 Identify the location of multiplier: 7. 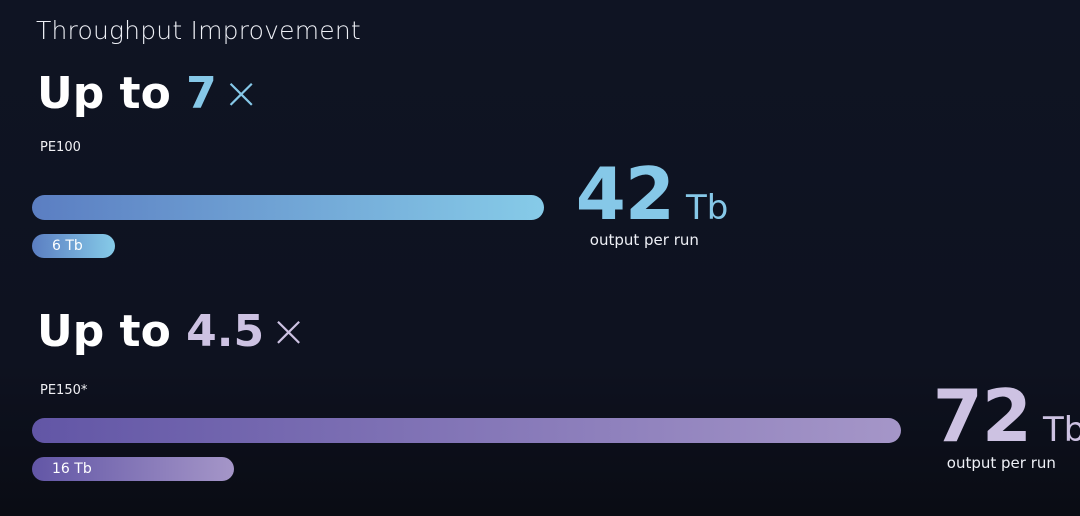
(201, 93).